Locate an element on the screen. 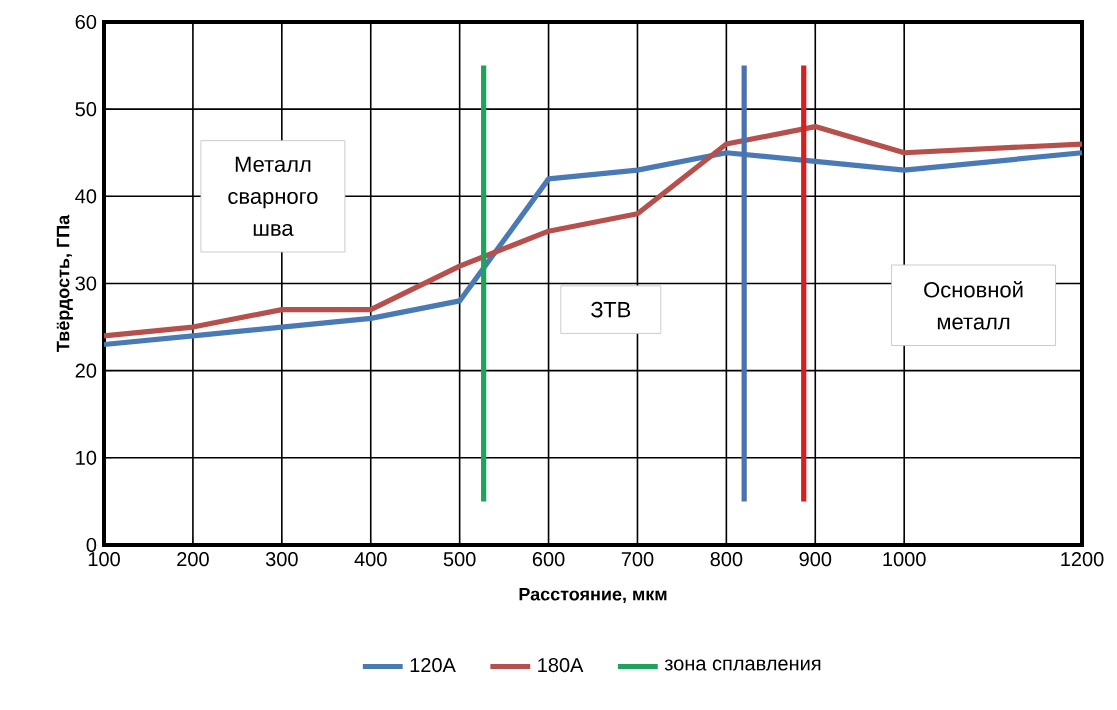  legend-label: 120А is located at coordinates (433, 665).